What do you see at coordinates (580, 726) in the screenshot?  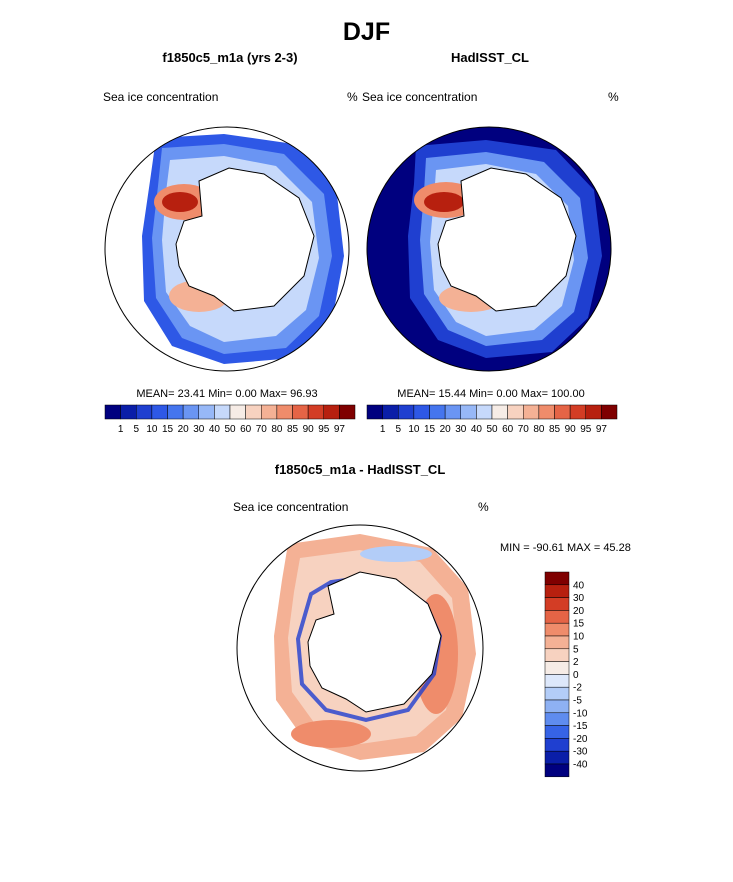 I see `diff-colorbar-tick-label: -15` at bounding box center [580, 726].